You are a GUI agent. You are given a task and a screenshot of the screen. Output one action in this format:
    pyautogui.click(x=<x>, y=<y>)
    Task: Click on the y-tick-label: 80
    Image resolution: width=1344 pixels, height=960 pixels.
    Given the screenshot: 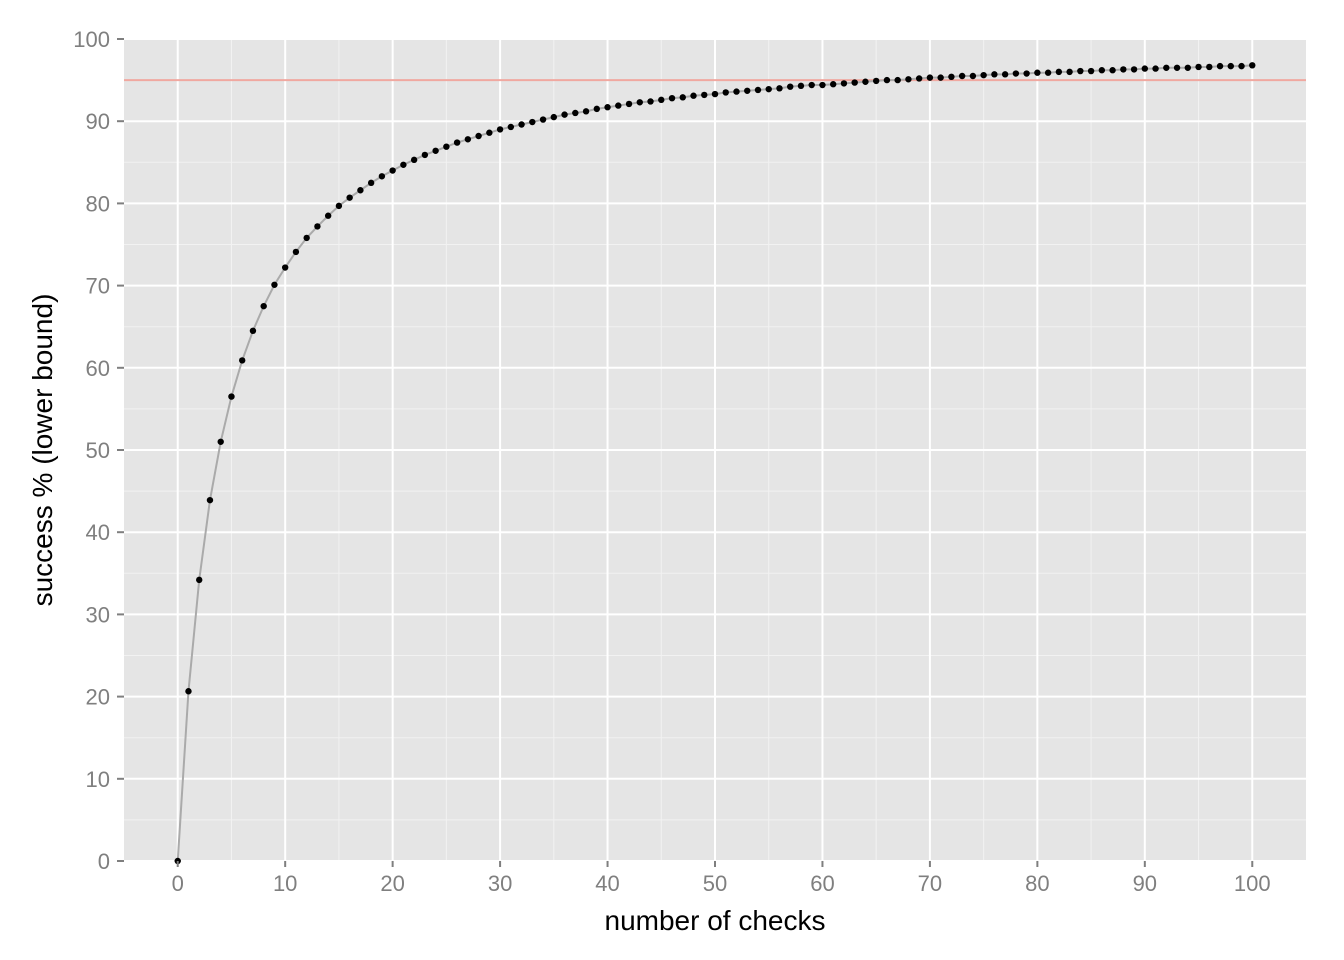 What is the action you would take?
    pyautogui.click(x=98, y=203)
    